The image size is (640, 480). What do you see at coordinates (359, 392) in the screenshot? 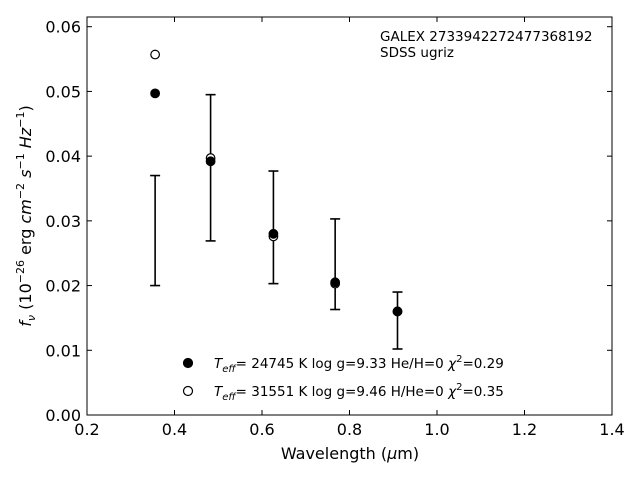
I see `legend-label-model-2: Teff= 31551 K log g=9.46 H/He=0 χ2=0.35` at bounding box center [359, 392].